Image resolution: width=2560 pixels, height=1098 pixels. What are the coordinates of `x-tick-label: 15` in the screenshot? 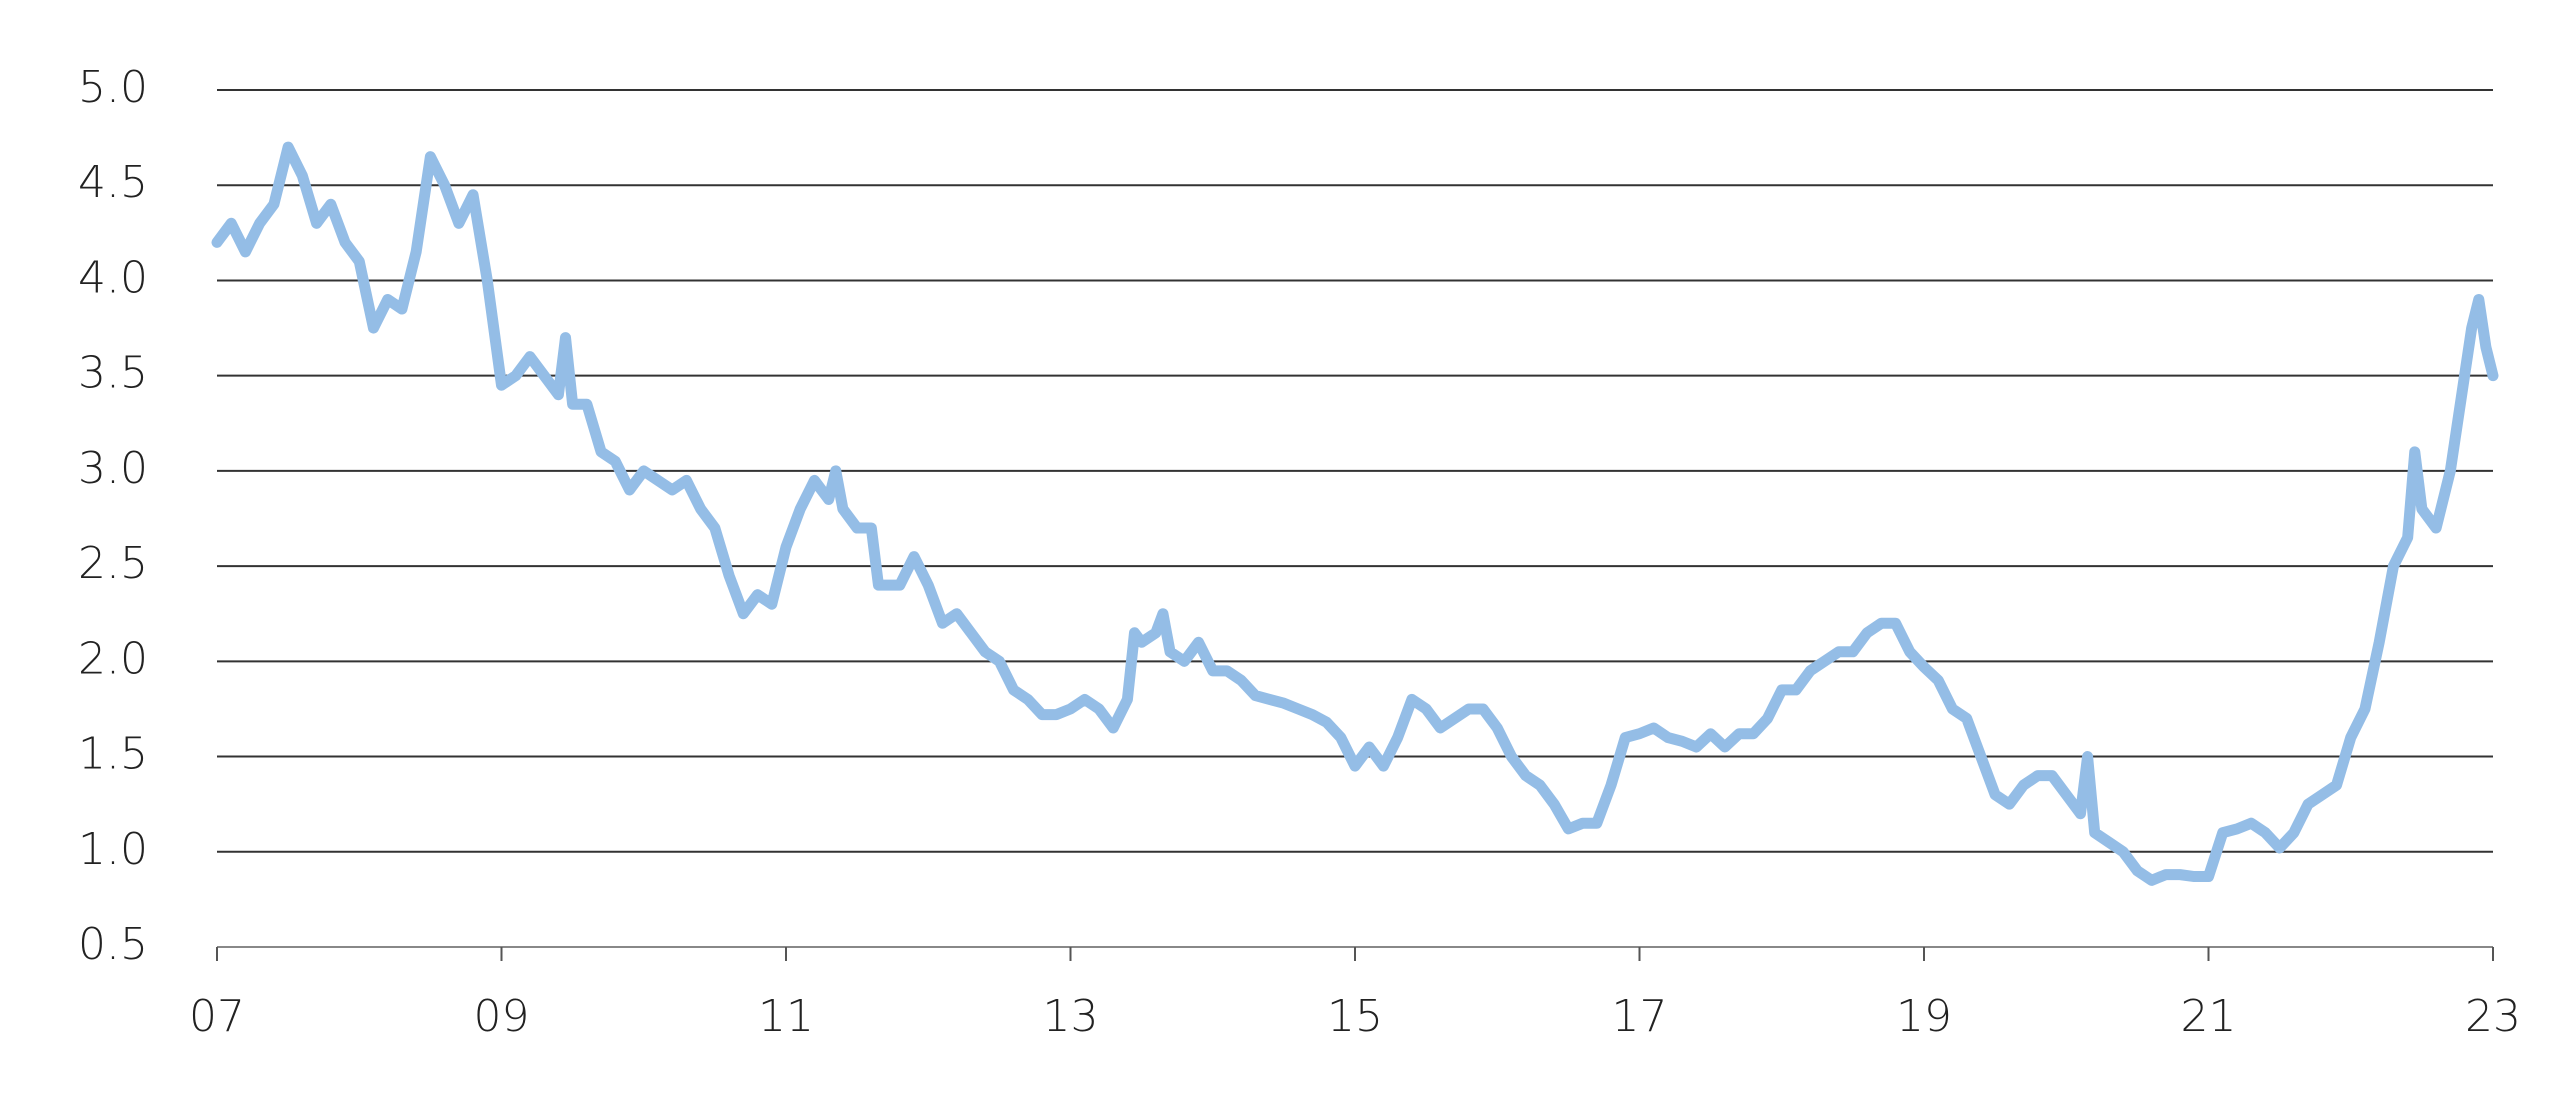 It's located at (1355, 1016).